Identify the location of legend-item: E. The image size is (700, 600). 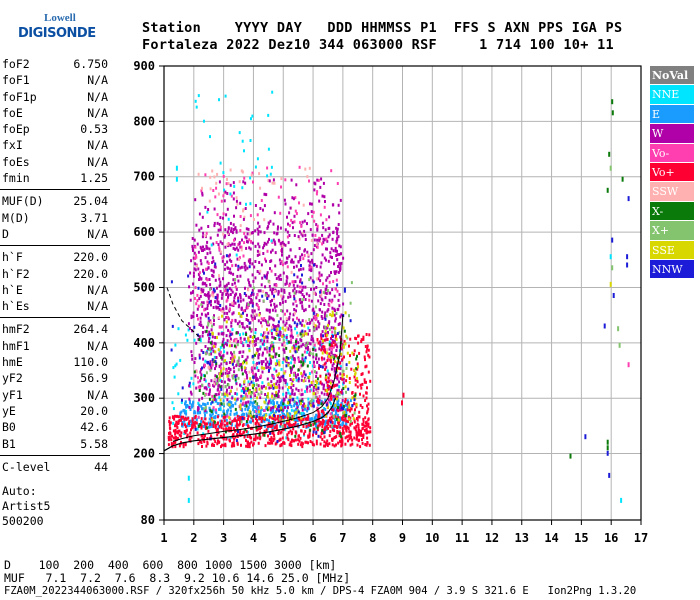
(672, 114).